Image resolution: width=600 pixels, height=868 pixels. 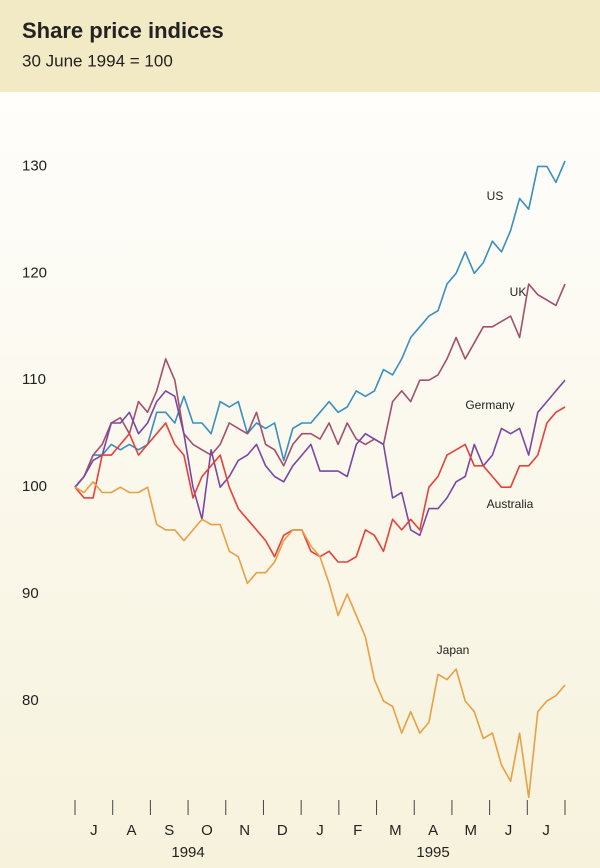 I want to click on series-label: Japan, so click(x=453, y=650).